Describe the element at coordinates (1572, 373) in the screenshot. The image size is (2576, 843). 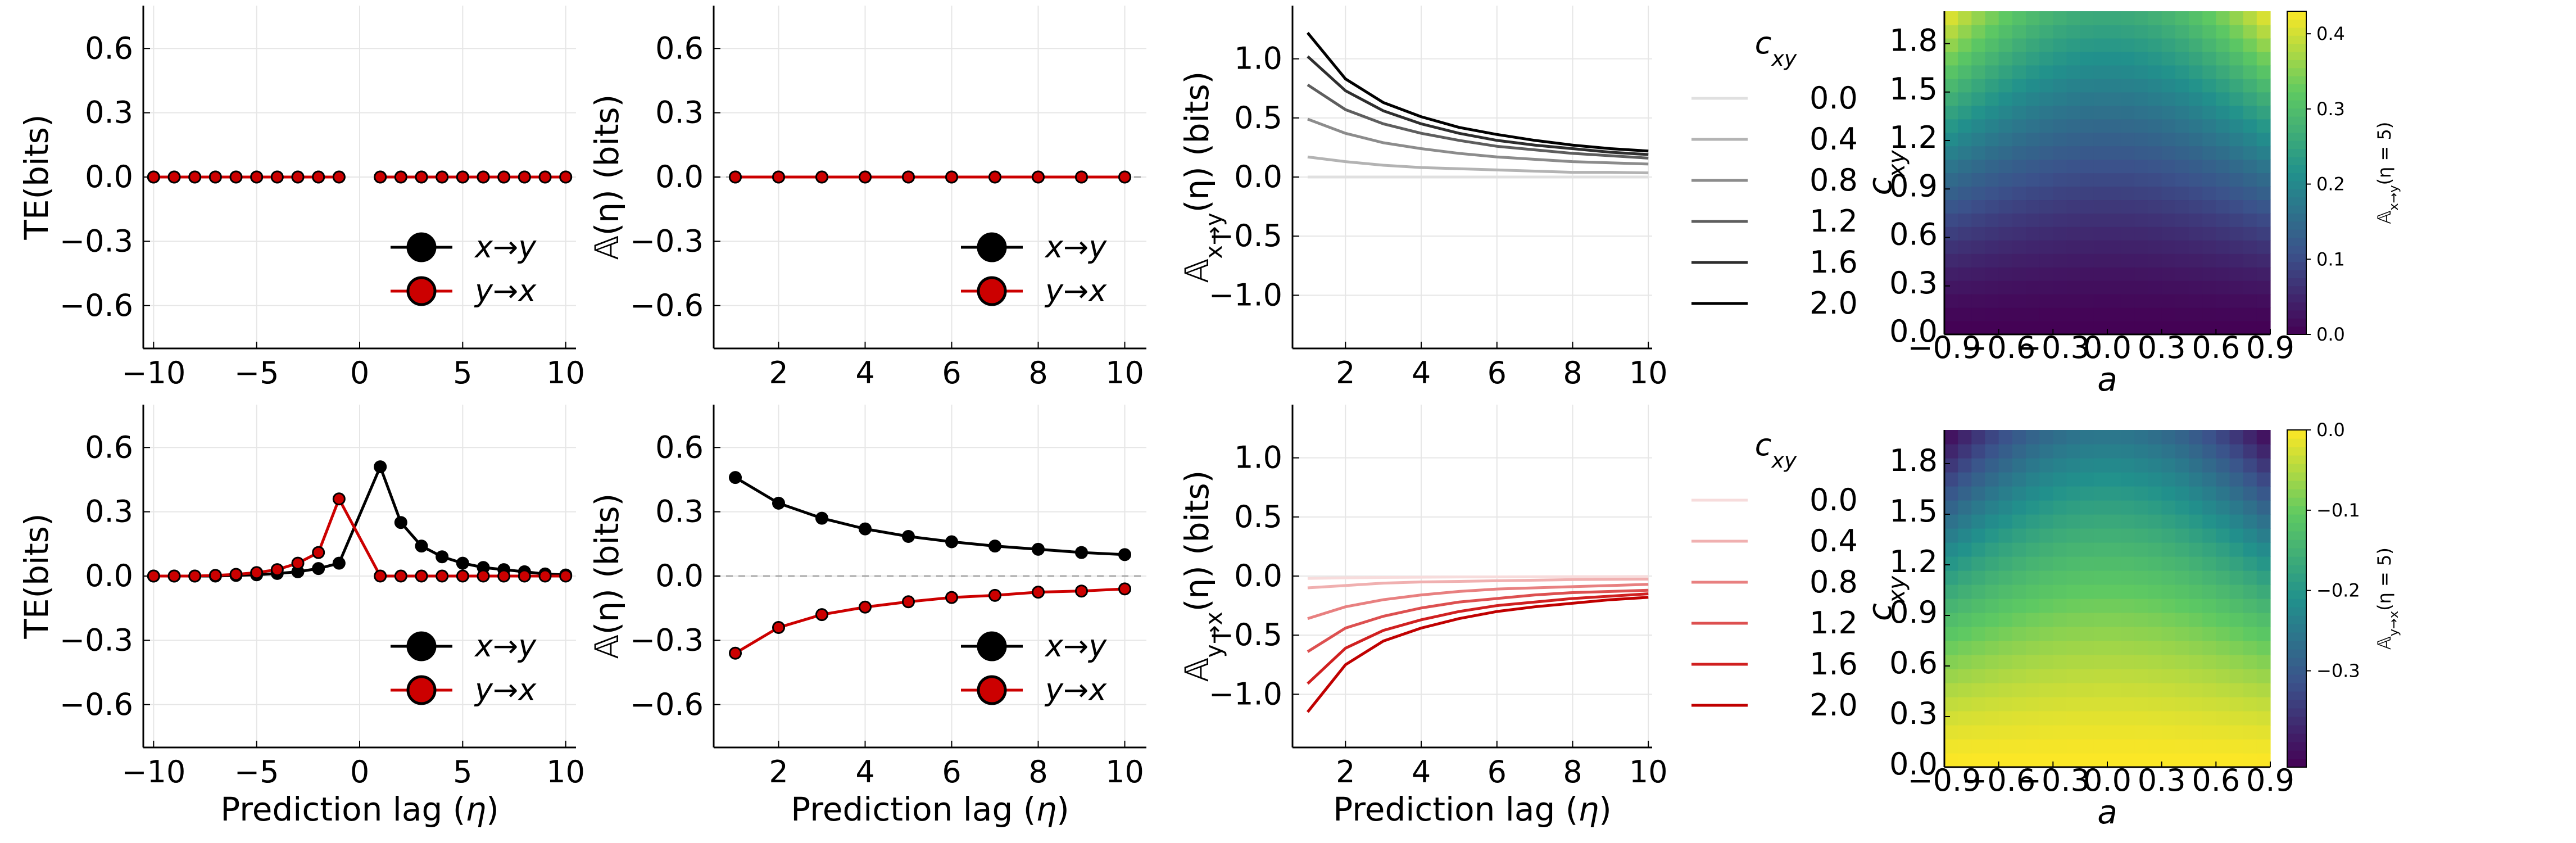
I see `x-tick-label: 8` at that location.